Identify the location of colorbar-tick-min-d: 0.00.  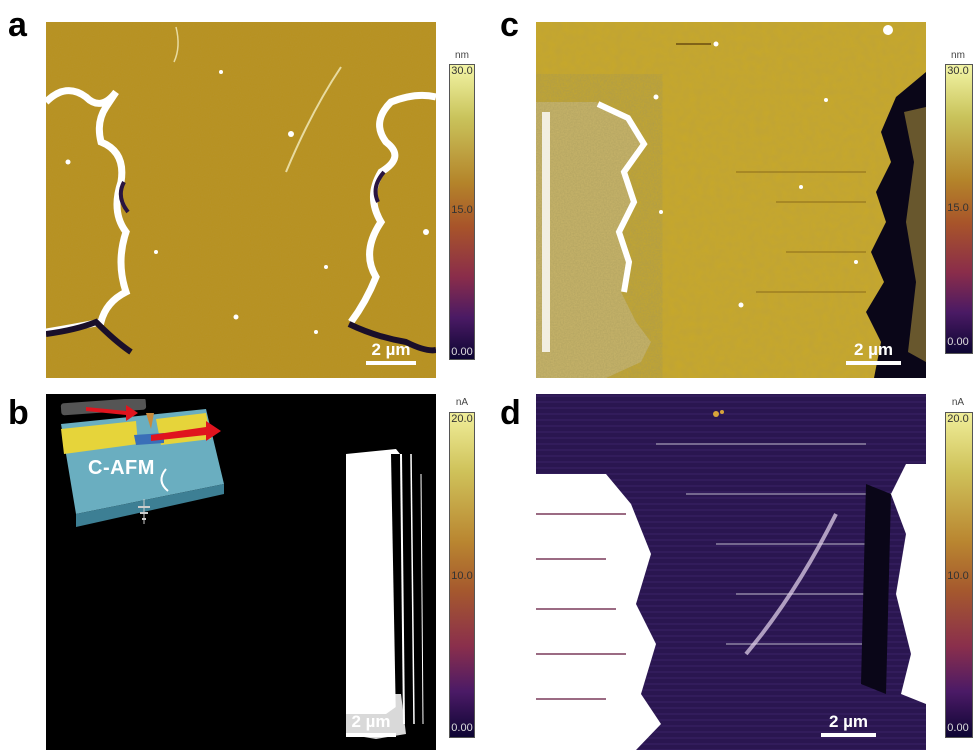
(958, 728).